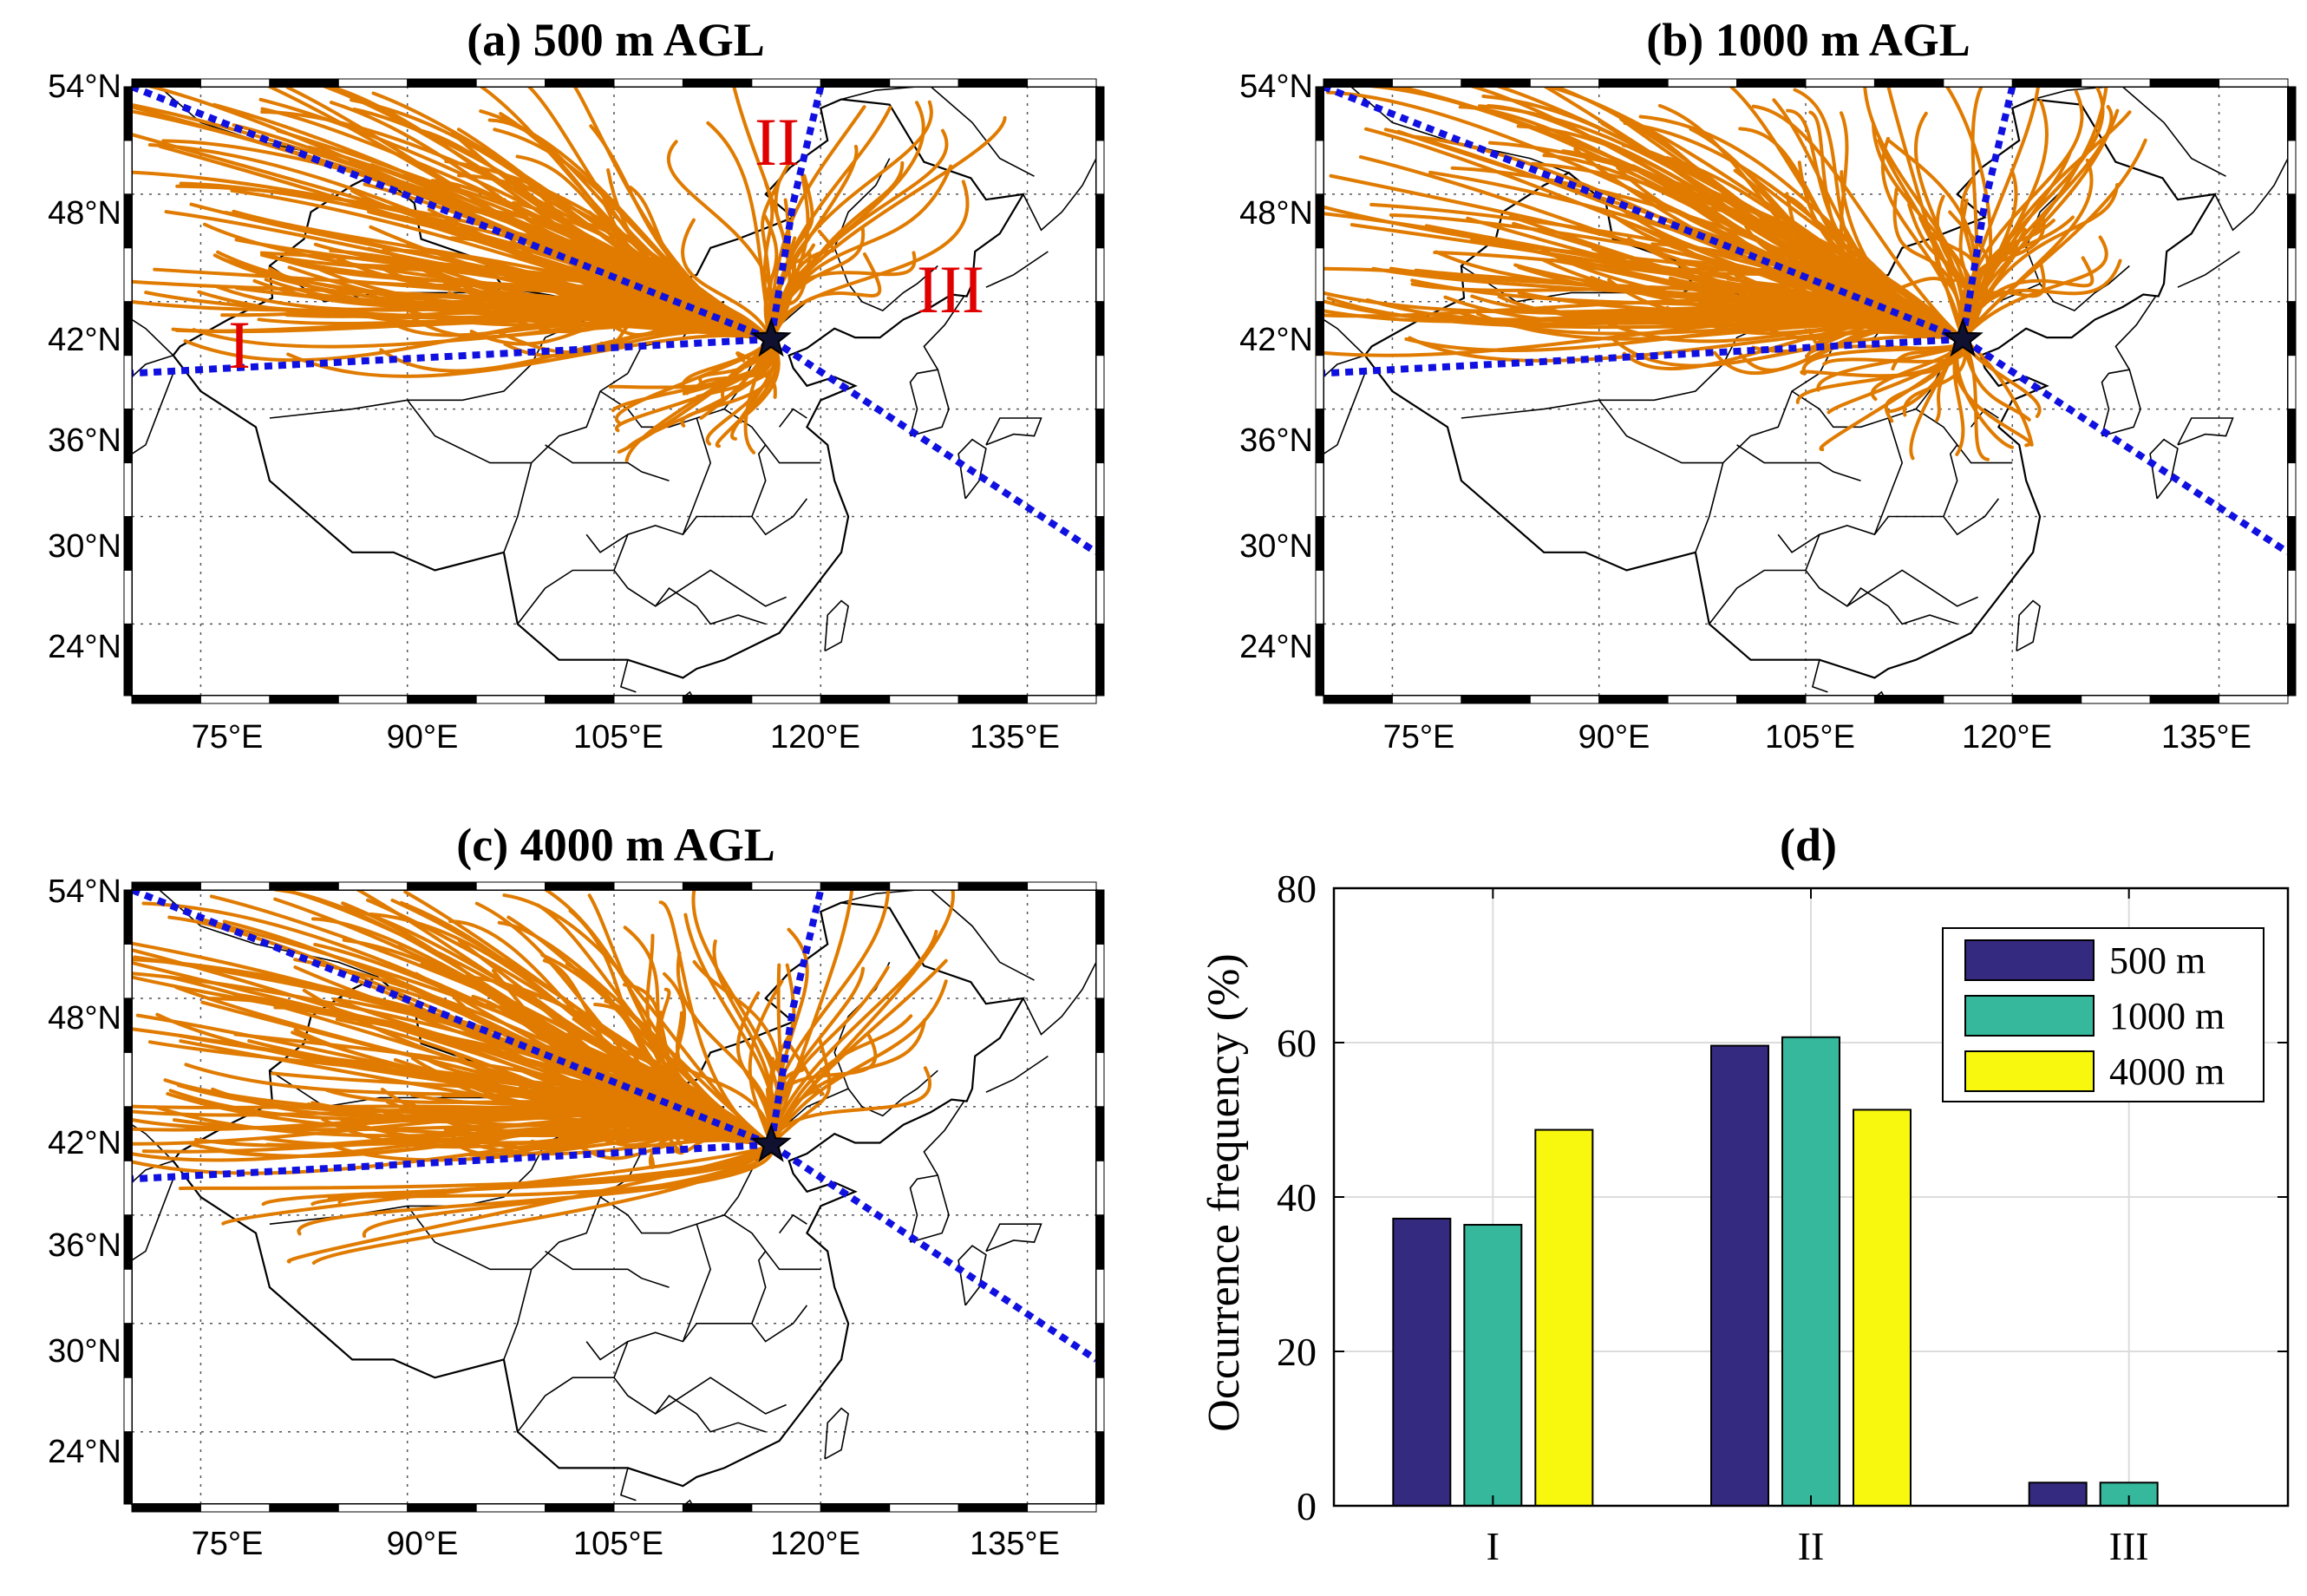 This screenshot has width=2307, height=1596. Describe the element at coordinates (1817, 737) in the screenshot. I see `map-b-lon-labels: 75°E 90°E 105°E 120°E 135°E` at that location.